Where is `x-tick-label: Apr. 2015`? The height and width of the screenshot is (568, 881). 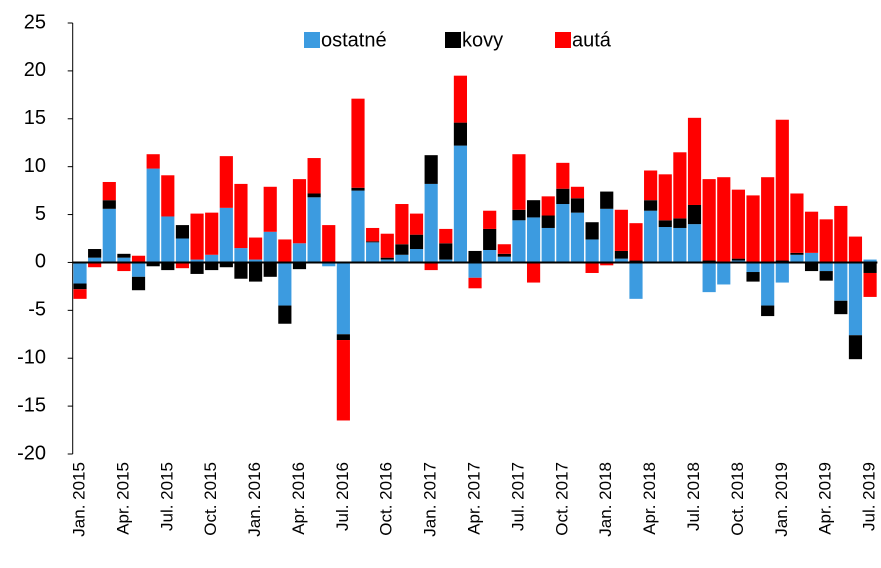 x-tick-label: Apr. 2015 is located at coordinates (122, 498).